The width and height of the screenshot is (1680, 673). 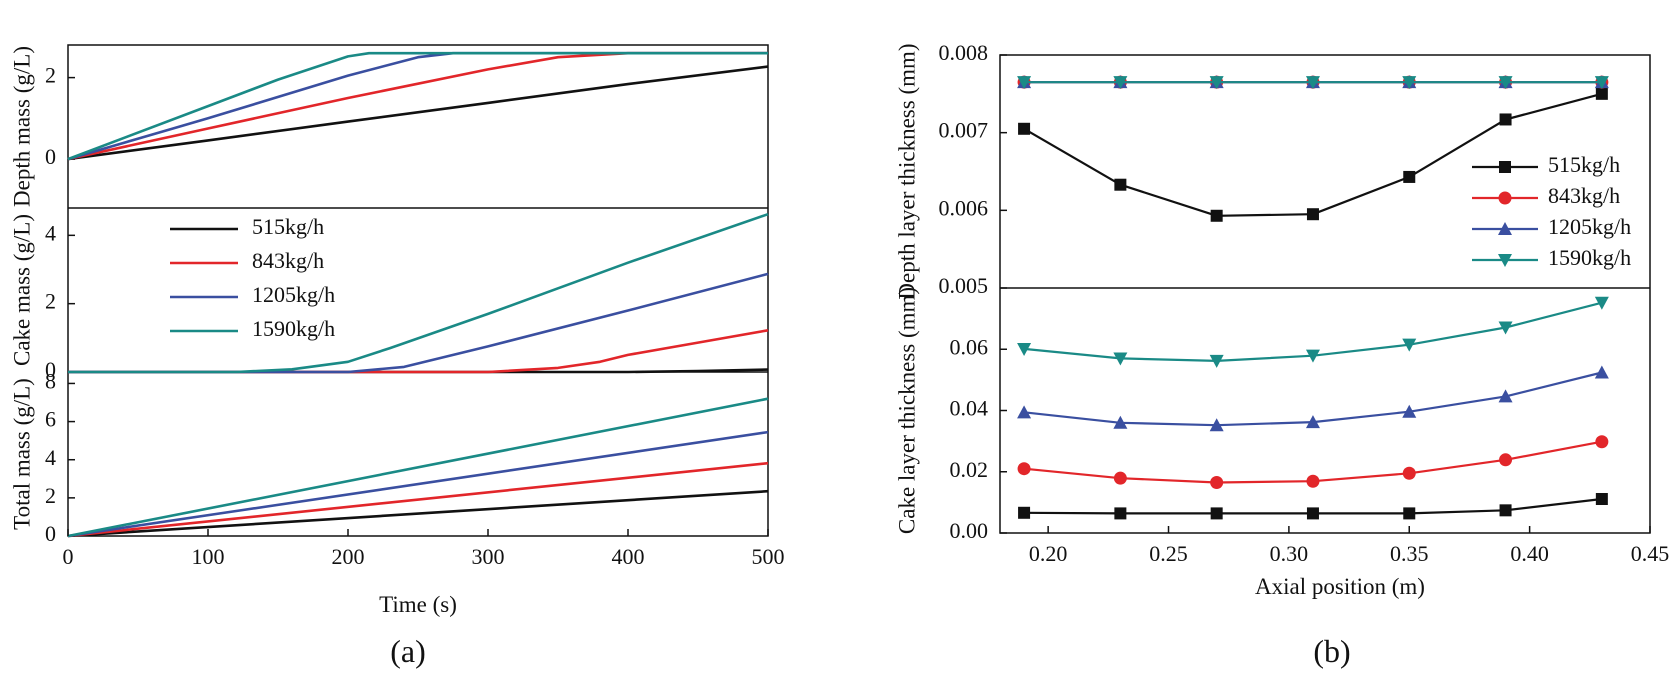 I want to click on y-axis-label: Cake mass (g/L), so click(x=21, y=290).